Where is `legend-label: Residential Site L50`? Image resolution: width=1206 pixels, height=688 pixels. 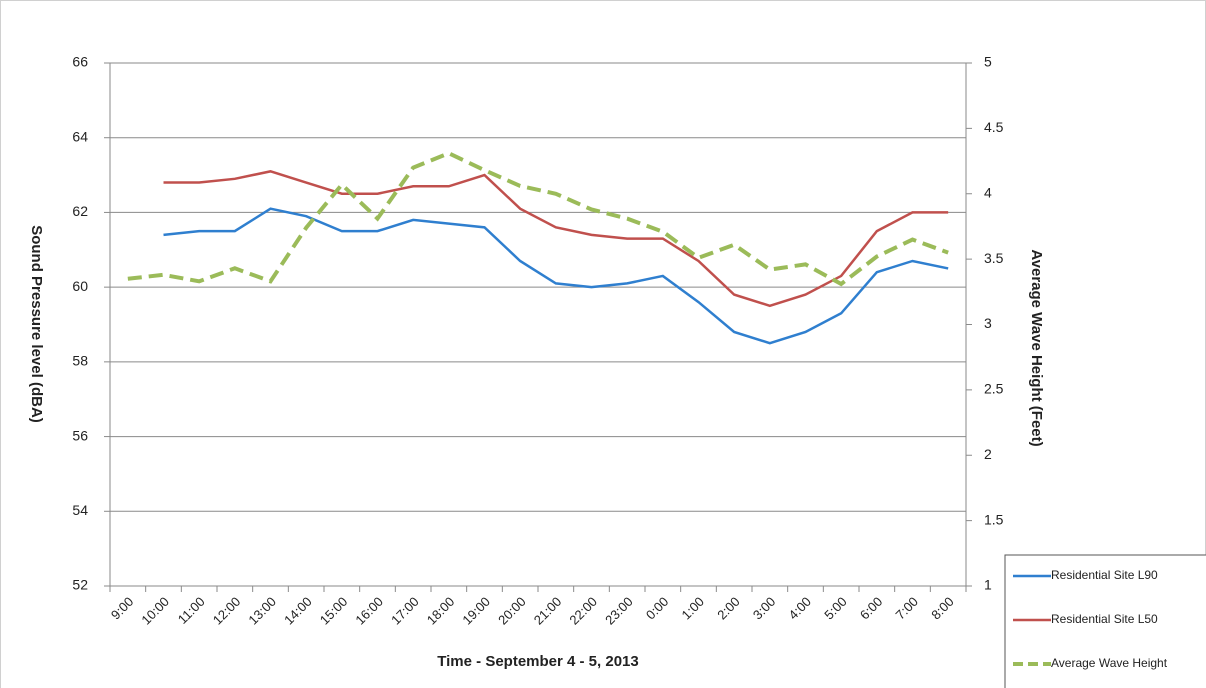
legend-label: Residential Site L50 is located at coordinates (1104, 619).